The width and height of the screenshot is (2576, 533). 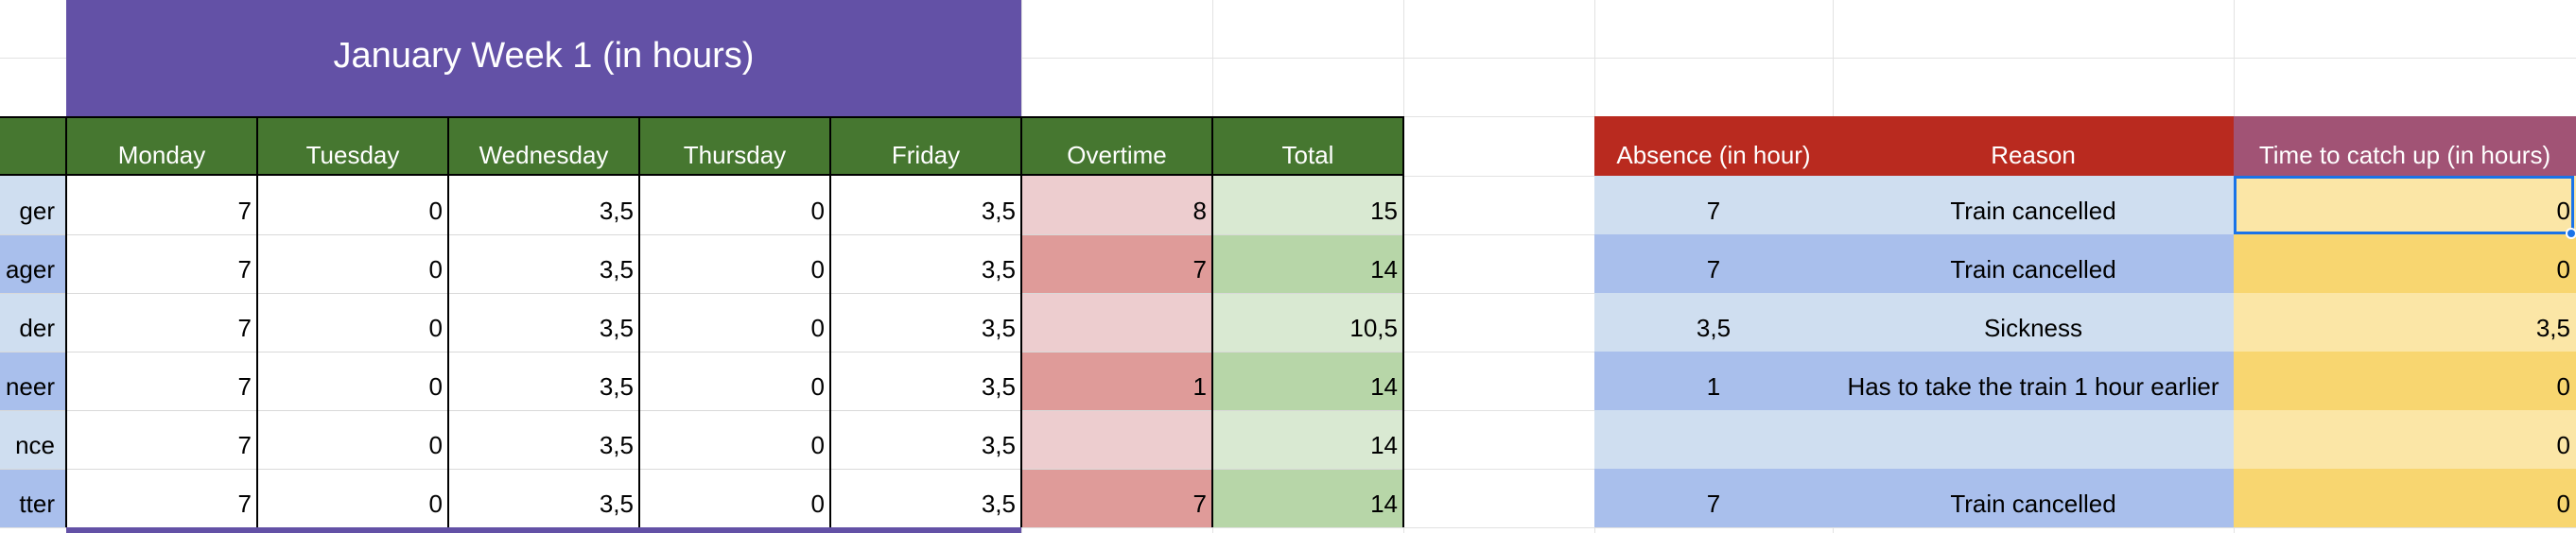 I want to click on total-cell: 15, so click(x=1307, y=205).